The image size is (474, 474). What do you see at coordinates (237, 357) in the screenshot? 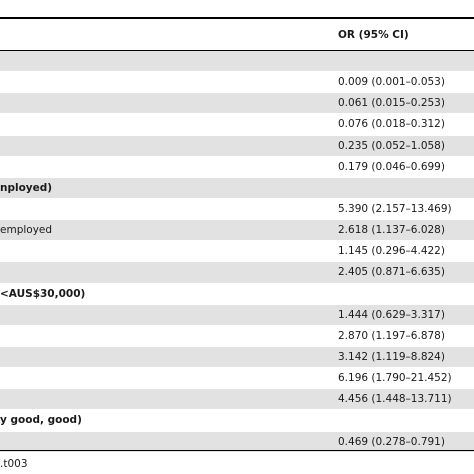
I see `table-row: 3.142 (1.119–8.824)` at bounding box center [237, 357].